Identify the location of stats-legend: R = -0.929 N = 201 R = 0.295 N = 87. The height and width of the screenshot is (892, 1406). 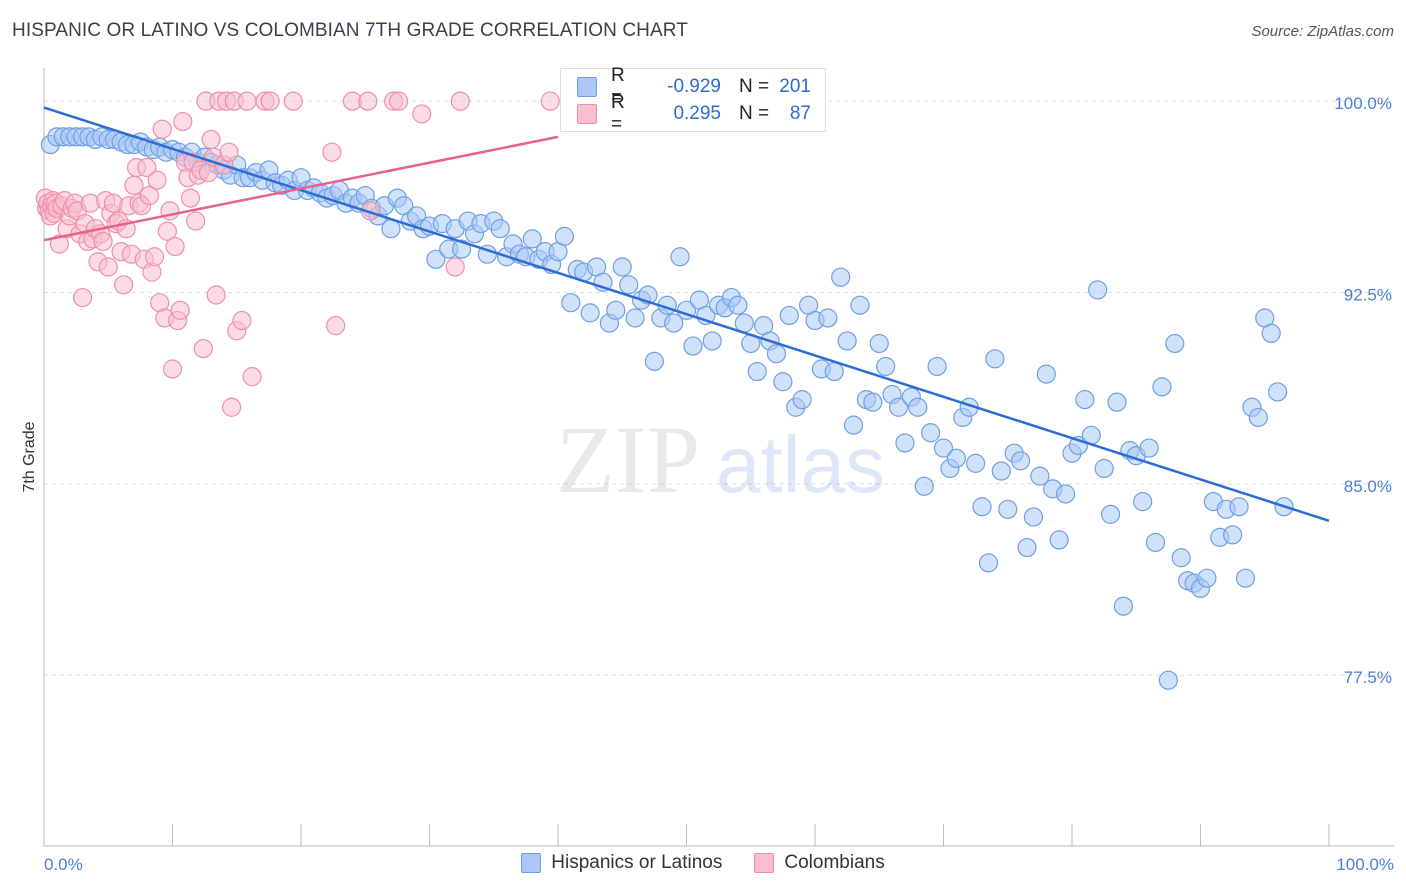
(693, 100).